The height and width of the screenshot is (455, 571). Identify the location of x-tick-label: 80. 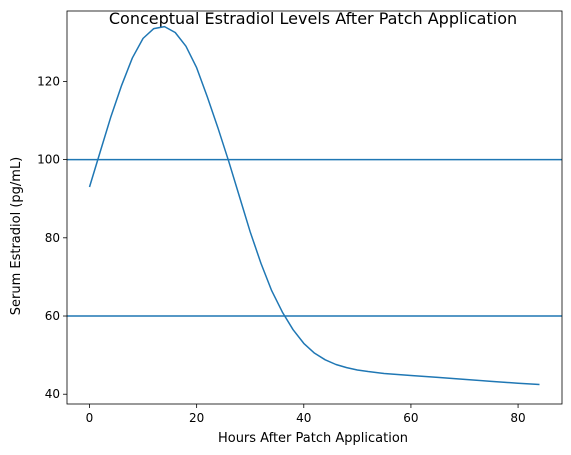
(517, 418).